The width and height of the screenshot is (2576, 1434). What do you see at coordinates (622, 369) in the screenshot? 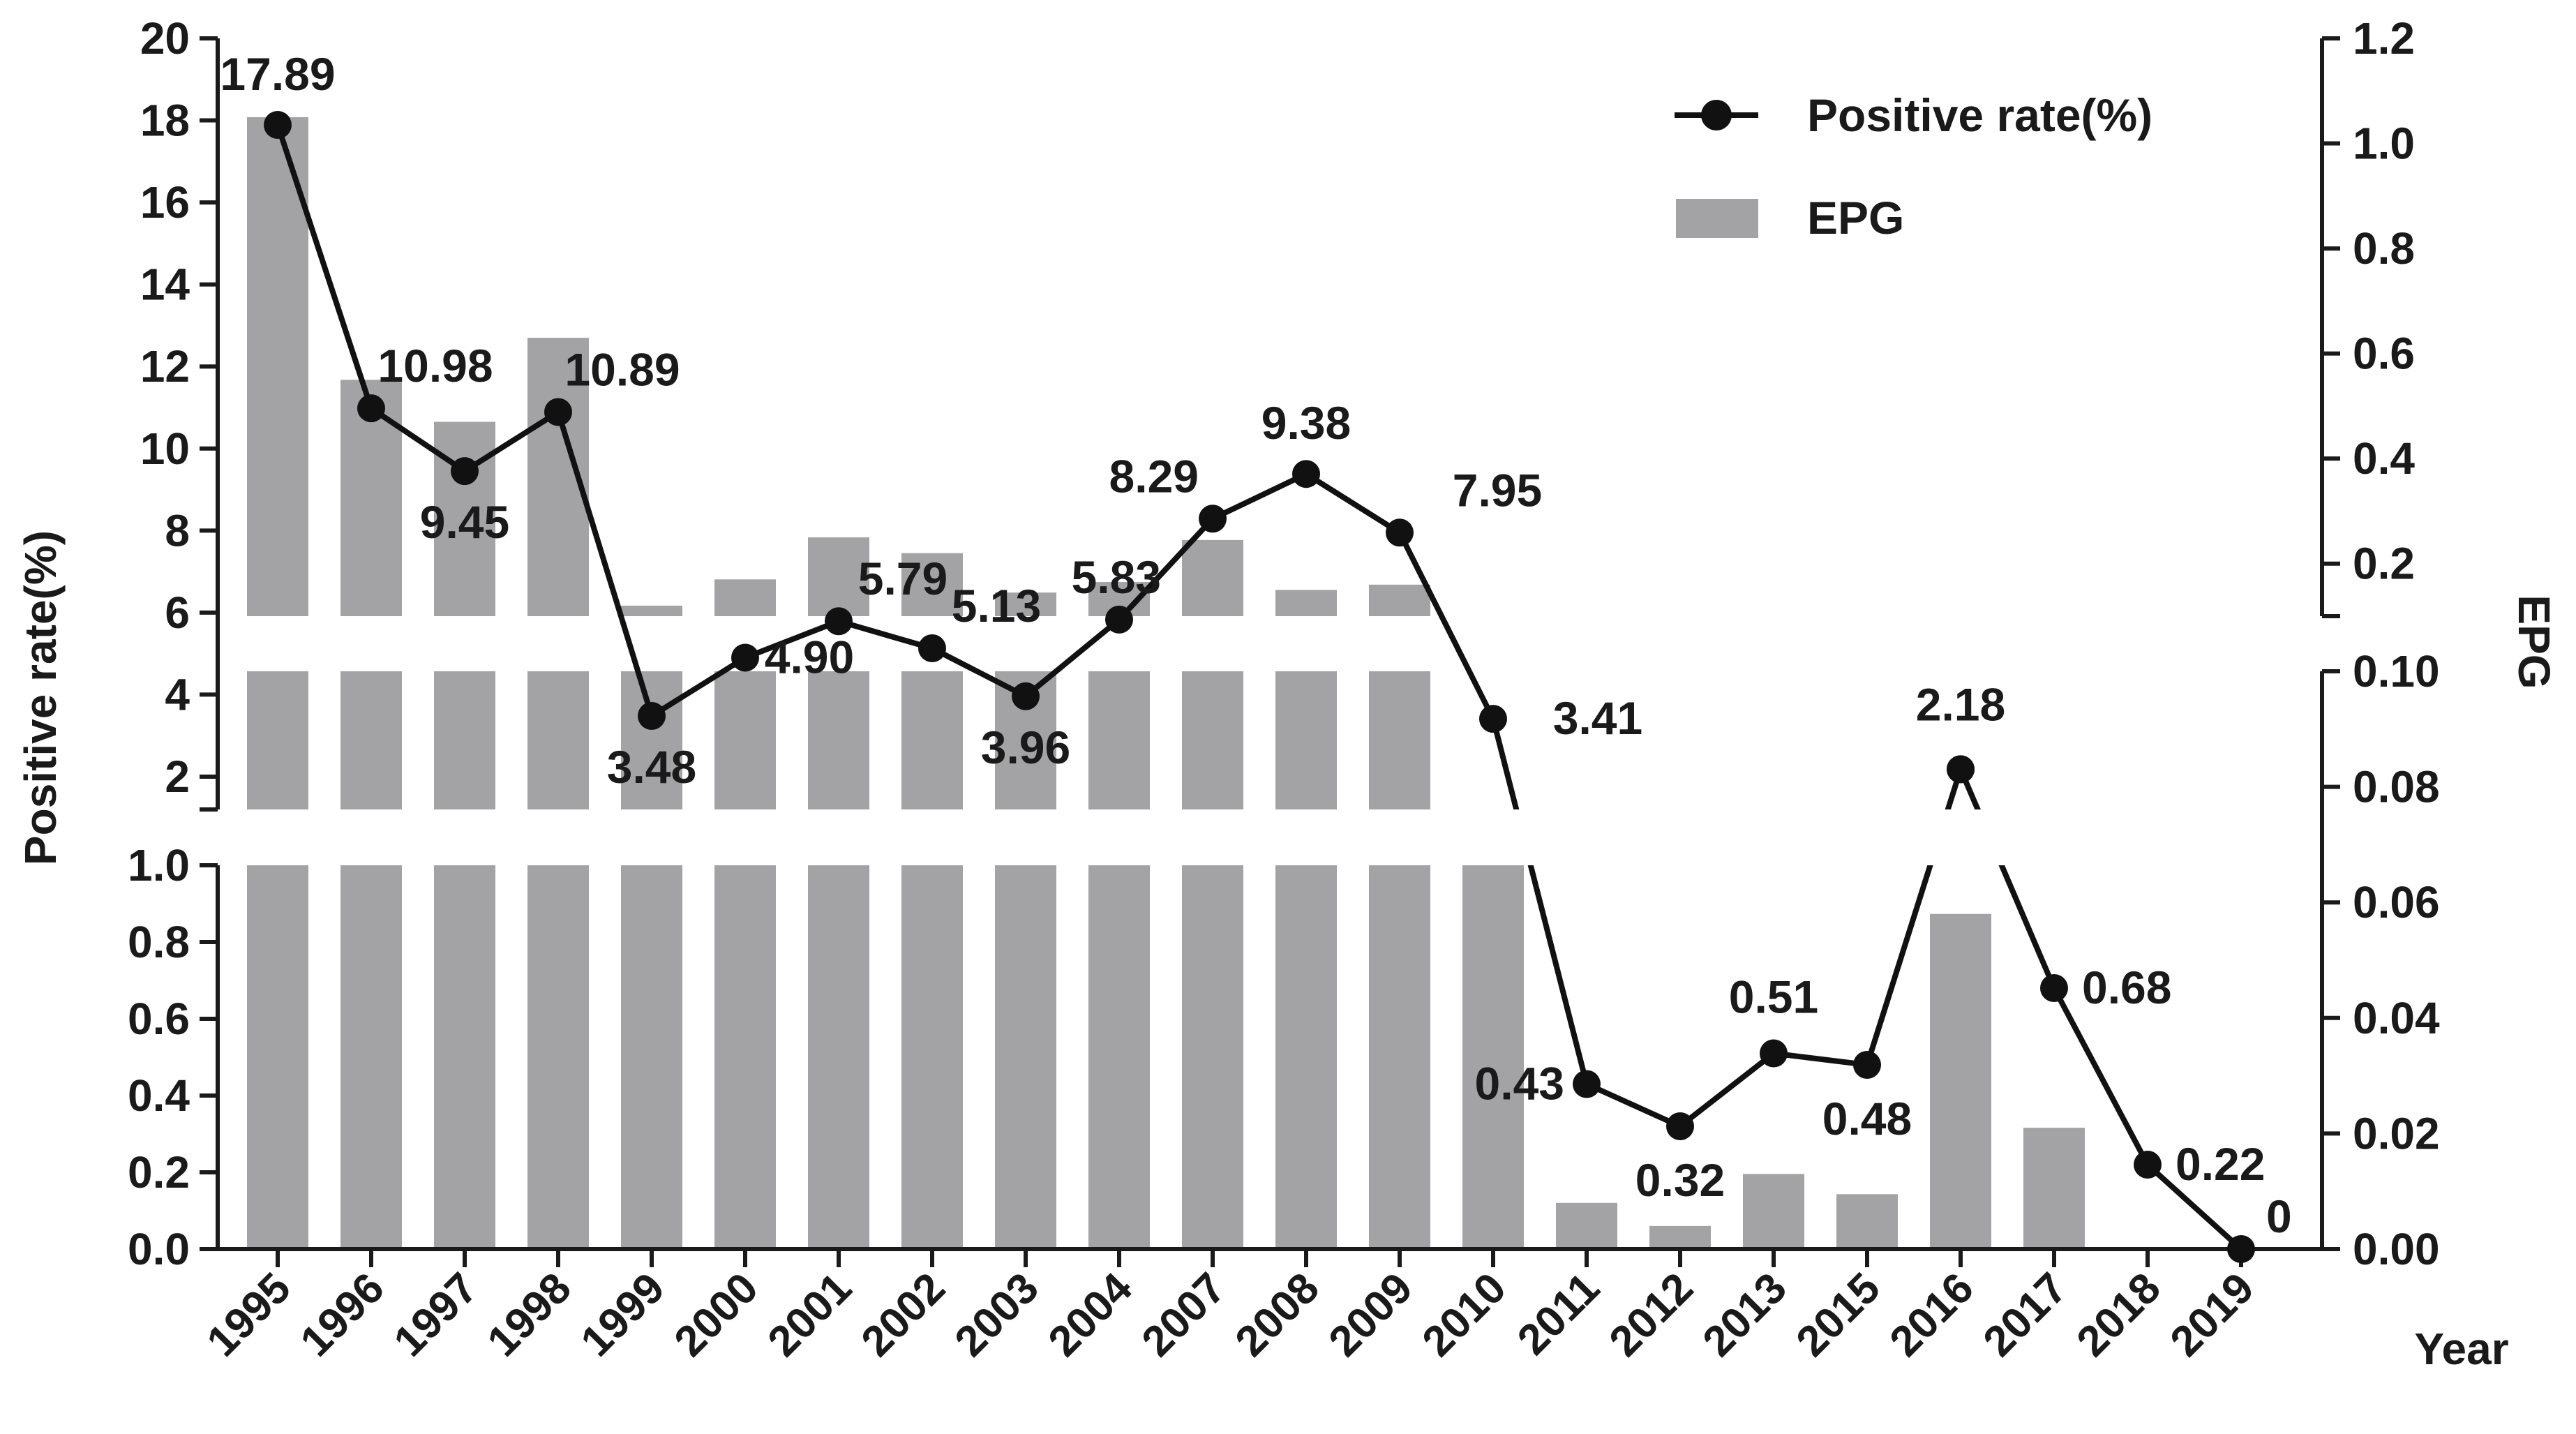
I see `data-label-1998: 10.89` at bounding box center [622, 369].